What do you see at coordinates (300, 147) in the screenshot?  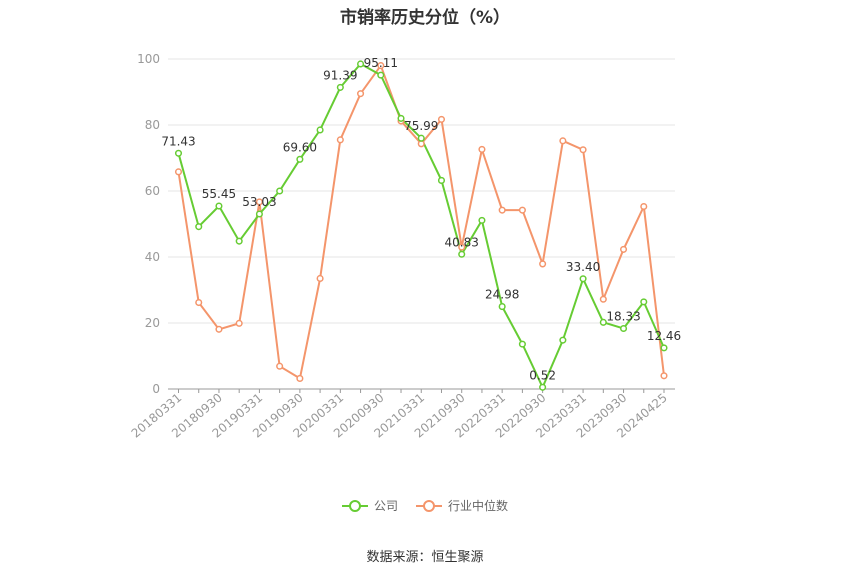 I see `data-label-20190930: 69.60` at bounding box center [300, 147].